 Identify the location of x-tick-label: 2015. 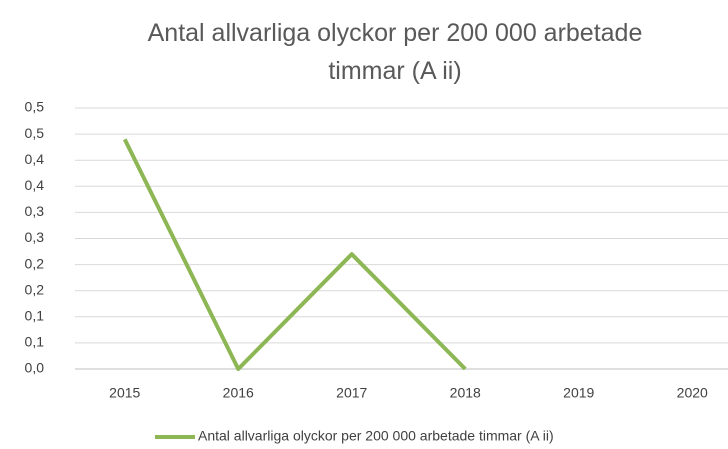
(124, 393).